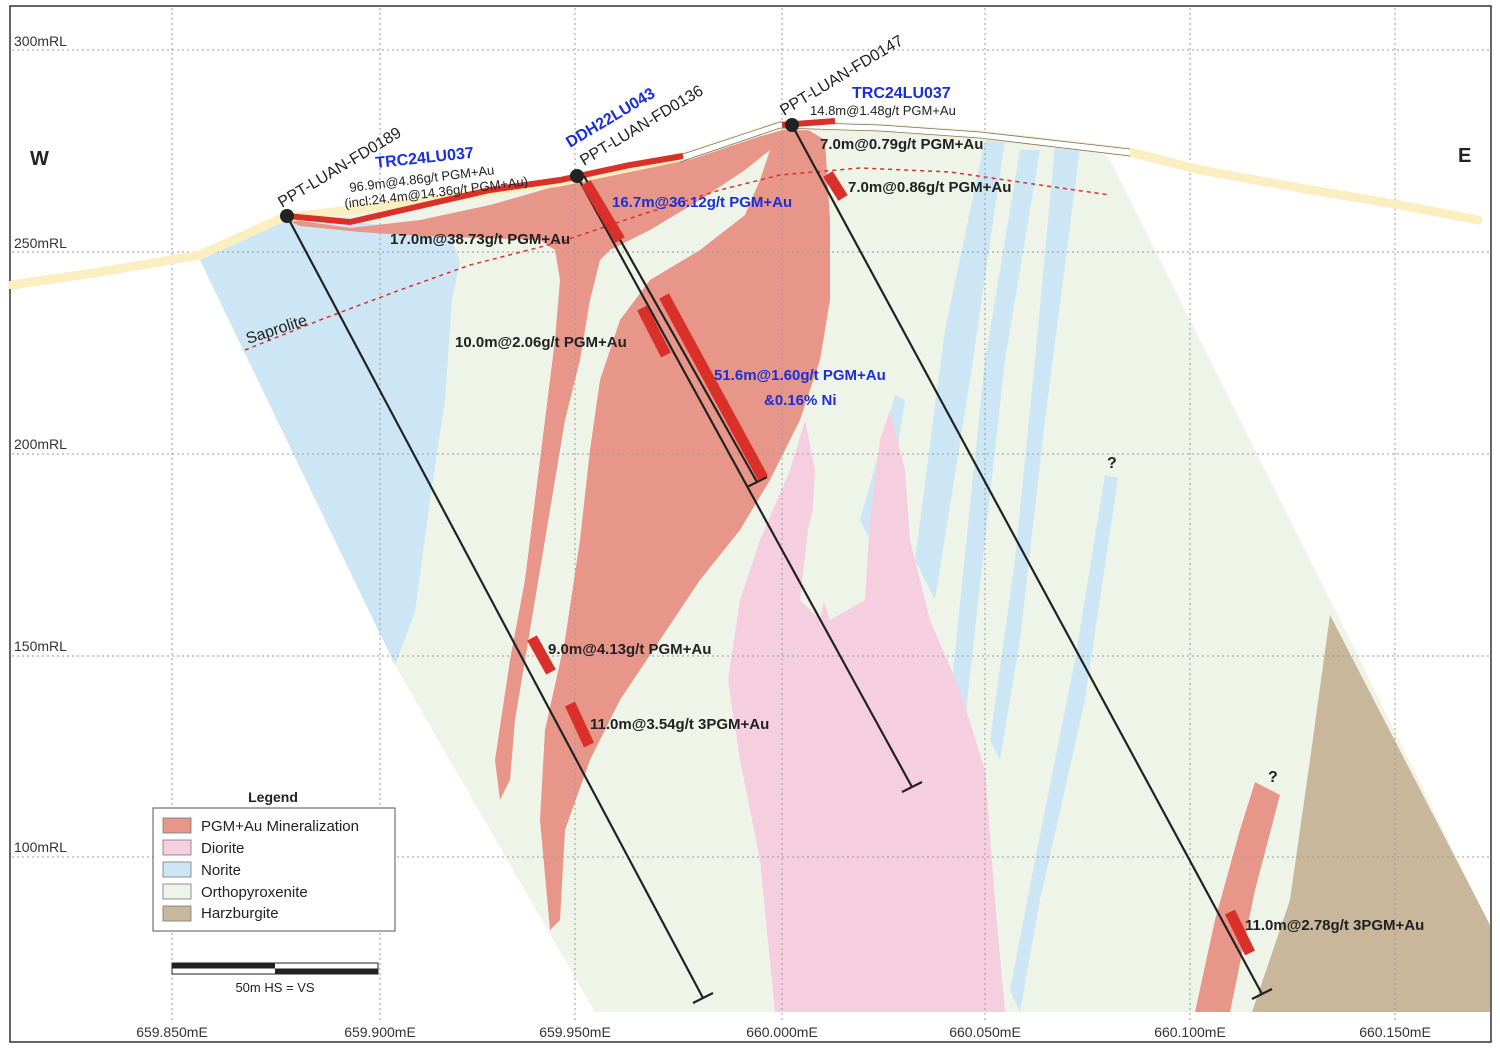  I want to click on saprolite-line, so click(677, 259).